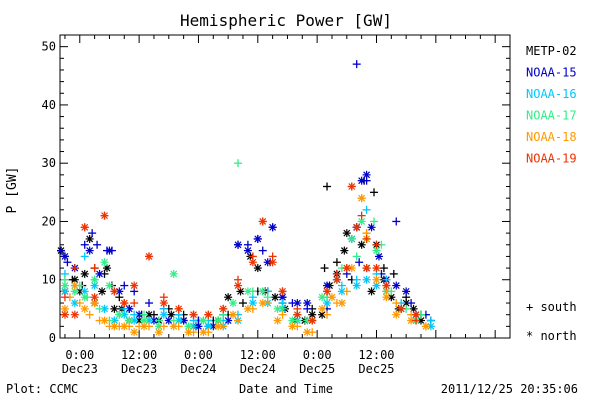  What do you see at coordinates (49, 105) in the screenshot?
I see `y-tick-label: 40` at bounding box center [49, 105].